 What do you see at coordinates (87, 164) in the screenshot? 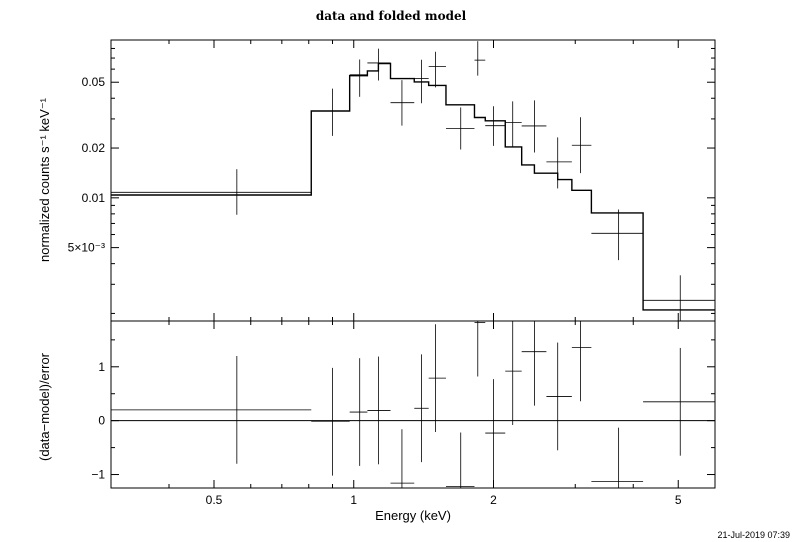
I see `spectrum-tick-labels: 5×10⁻³ 0.01 0.02 0.05` at bounding box center [87, 164].